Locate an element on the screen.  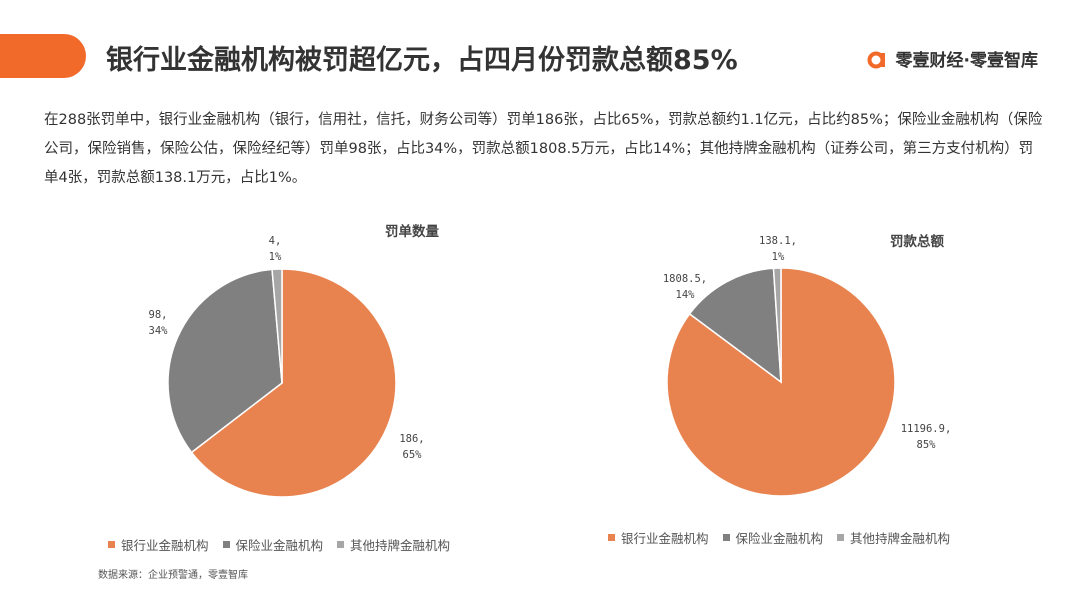
brand-name: 零壹财经·零壹智库 is located at coordinates (966, 61).